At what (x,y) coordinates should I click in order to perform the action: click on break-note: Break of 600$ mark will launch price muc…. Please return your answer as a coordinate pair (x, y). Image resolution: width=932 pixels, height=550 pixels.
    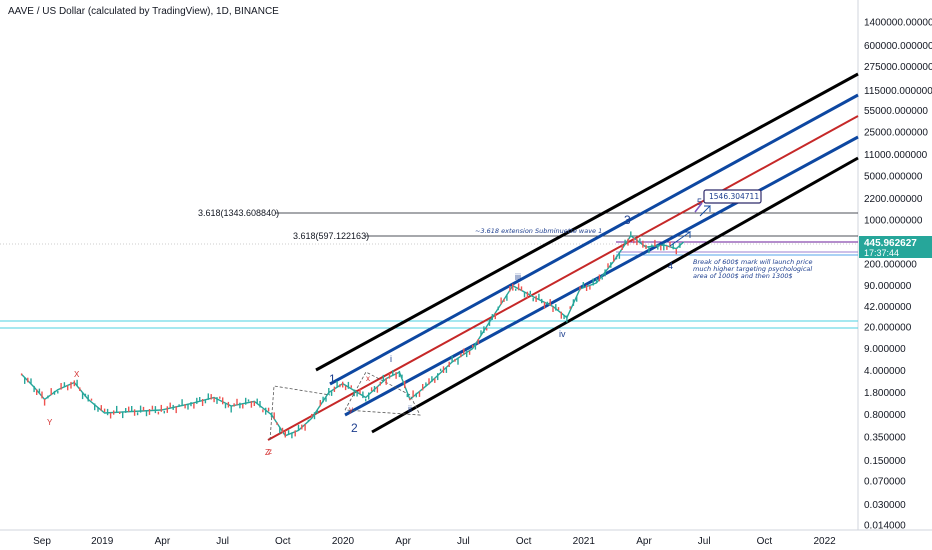
    Looking at the image, I should click on (752, 269).